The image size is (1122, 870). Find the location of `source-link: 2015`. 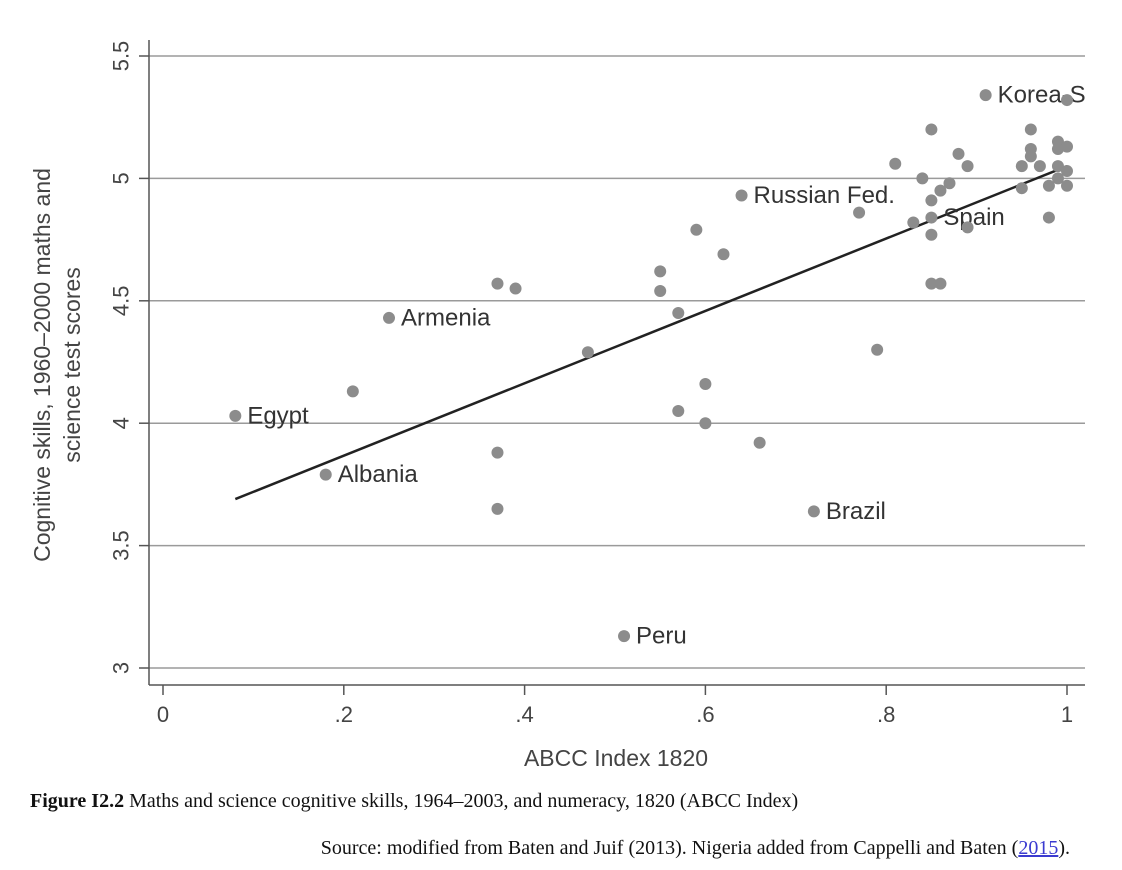

source-link: 2015 is located at coordinates (1038, 848).